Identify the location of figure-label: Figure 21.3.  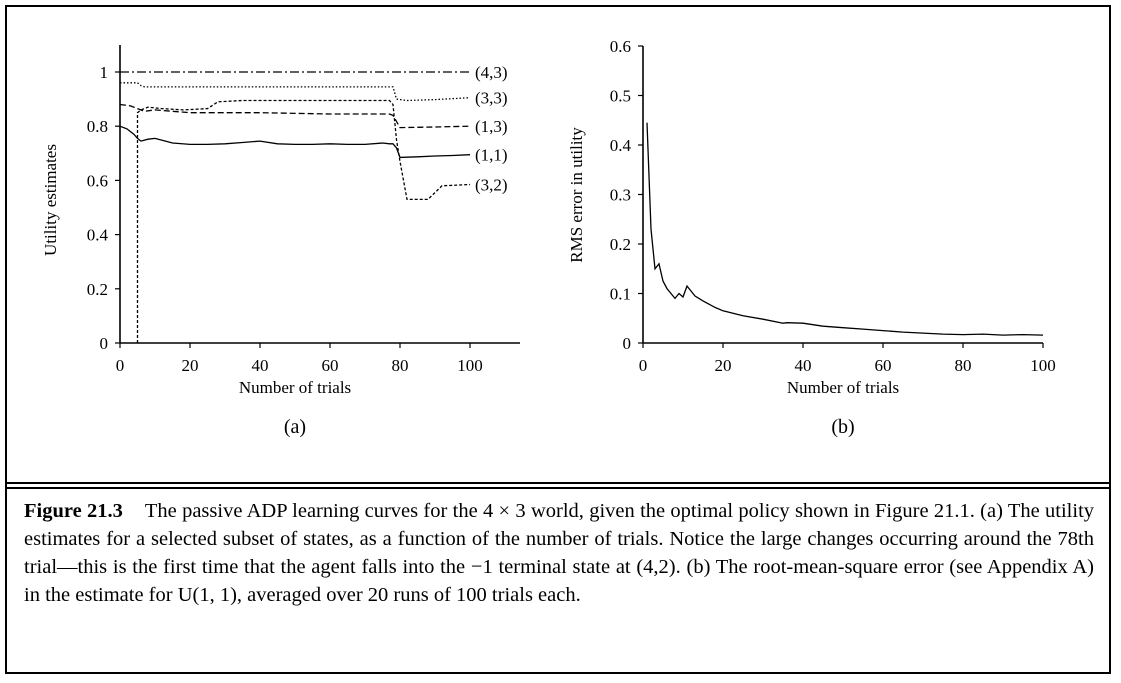
(73, 511).